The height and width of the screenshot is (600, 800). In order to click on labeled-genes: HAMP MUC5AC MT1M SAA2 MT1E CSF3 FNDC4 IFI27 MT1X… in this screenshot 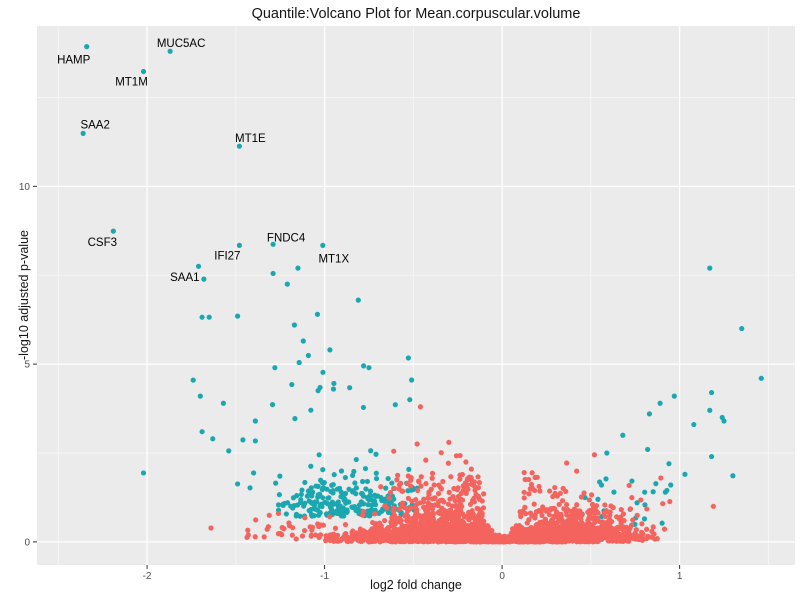, I will do `click(203, 161)`.